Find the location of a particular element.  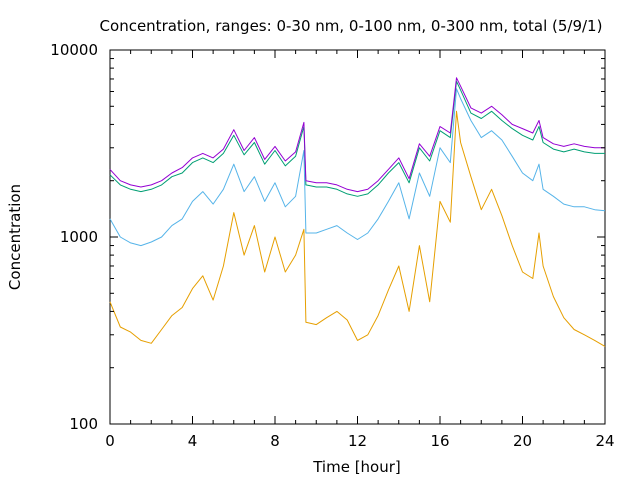

y-axis-title: Concentration is located at coordinates (15, 237).